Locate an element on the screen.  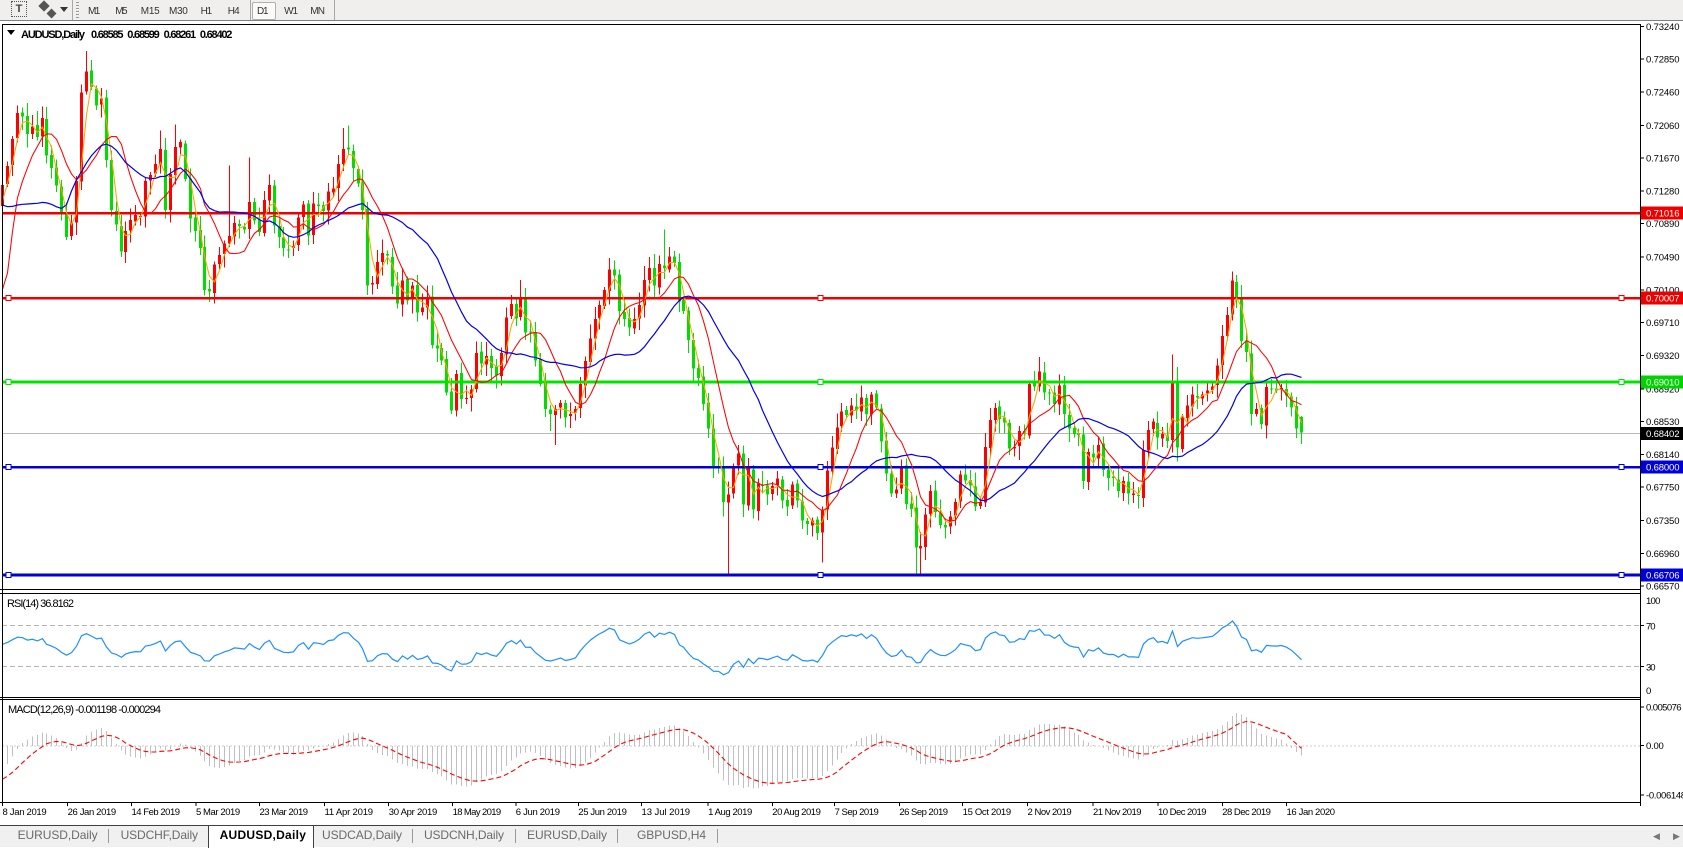
svg-text: 0.72460 is located at coordinates (1663, 92).